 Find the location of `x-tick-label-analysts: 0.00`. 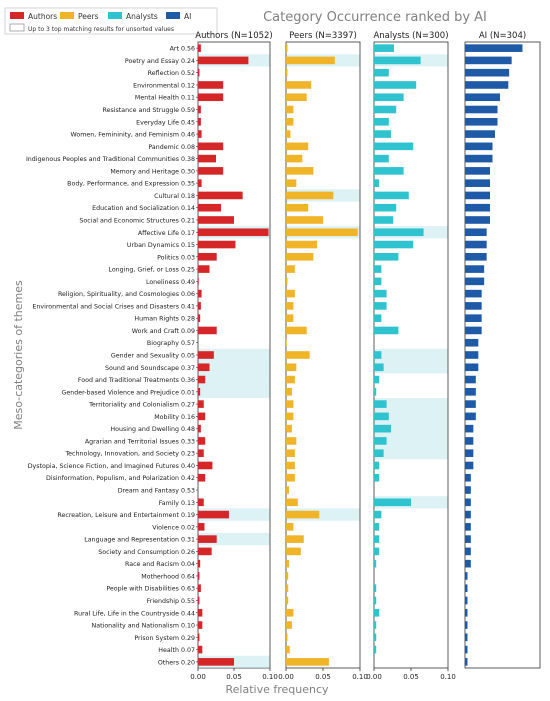

x-tick-label-analysts: 0.00 is located at coordinates (374, 677).